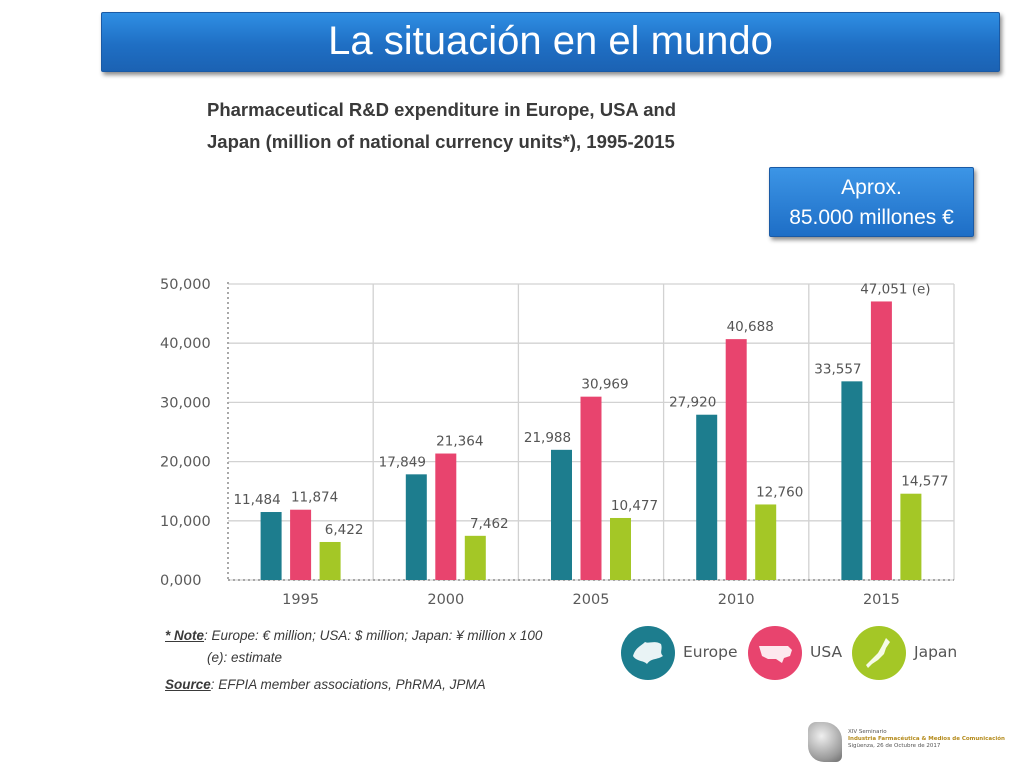  What do you see at coordinates (185, 403) in the screenshot?
I see `y-tick-label: 30,000` at bounding box center [185, 403].